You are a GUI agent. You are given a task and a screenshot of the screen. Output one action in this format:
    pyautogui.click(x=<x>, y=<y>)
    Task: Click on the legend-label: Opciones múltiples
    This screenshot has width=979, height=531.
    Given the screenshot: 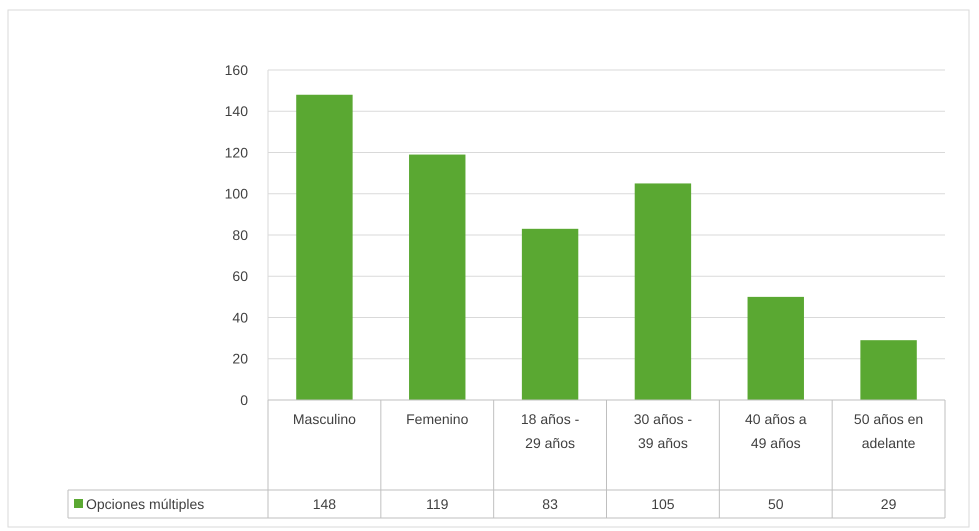 What is the action you would take?
    pyautogui.click(x=145, y=504)
    